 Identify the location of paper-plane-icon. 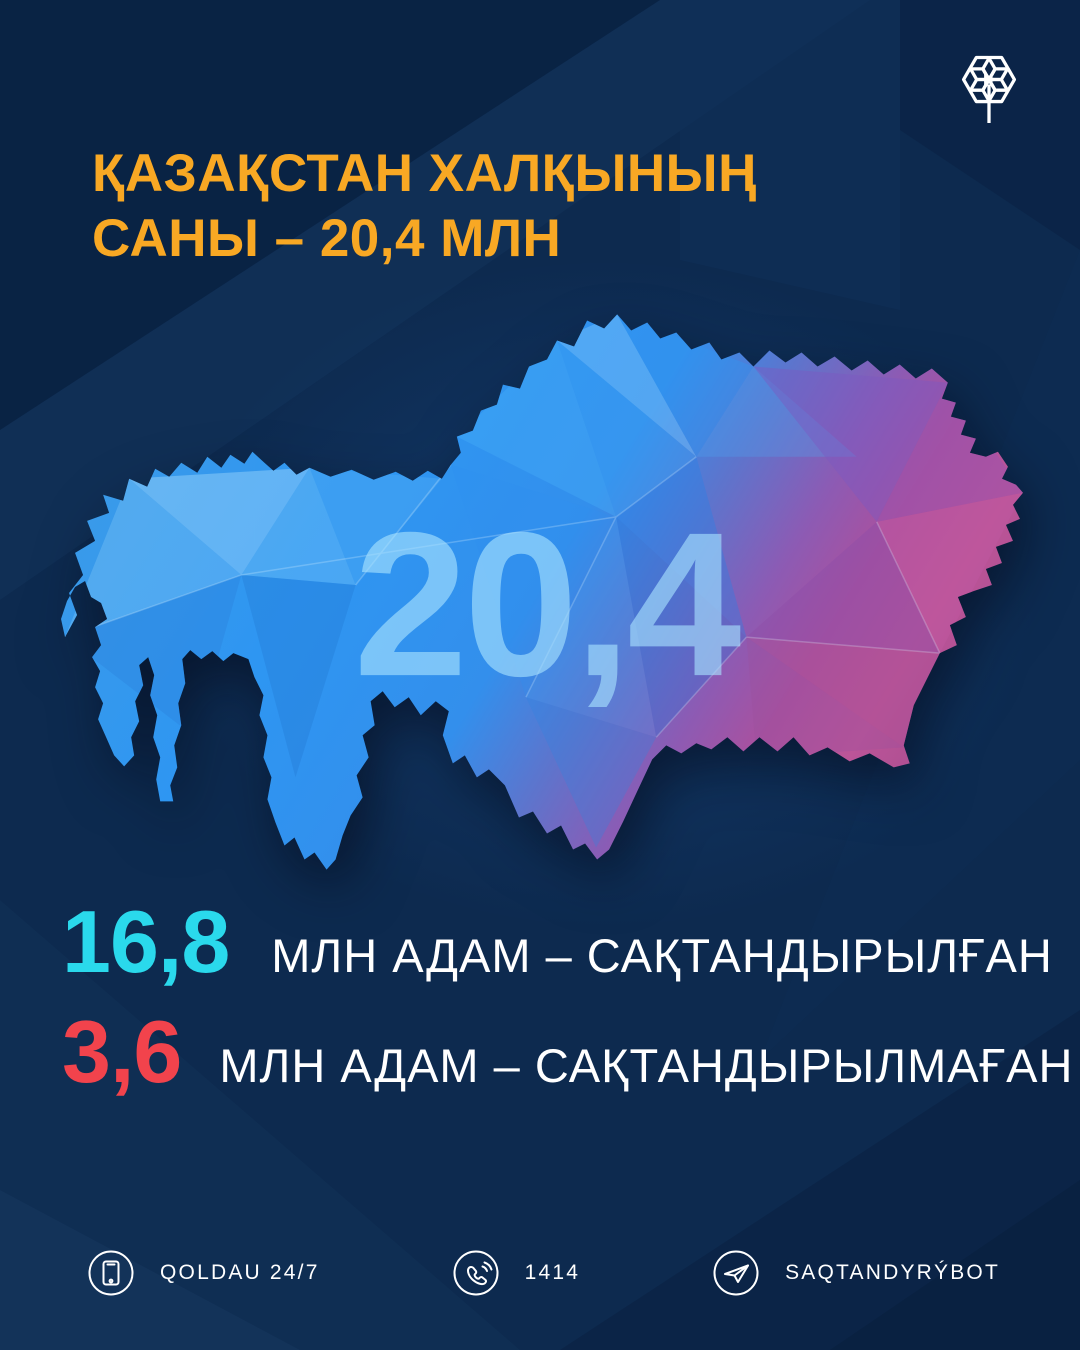
(736, 1273).